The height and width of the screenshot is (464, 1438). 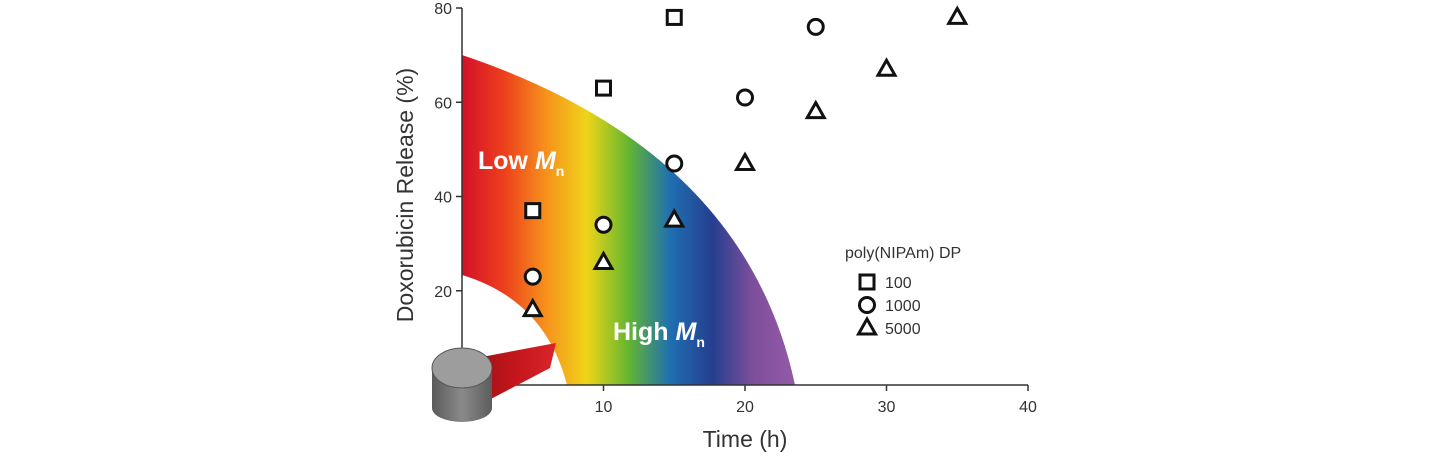 What do you see at coordinates (867, 325) in the screenshot?
I see `legend-marker-triangle` at bounding box center [867, 325].